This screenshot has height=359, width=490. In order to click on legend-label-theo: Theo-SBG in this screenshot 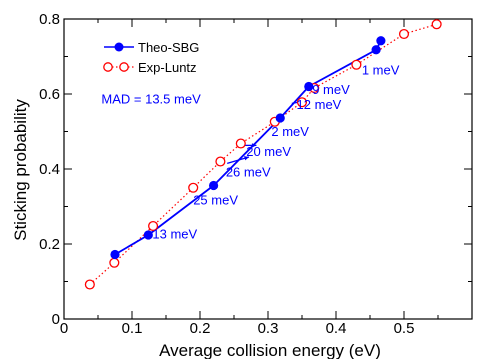, I will do `click(168, 47)`.